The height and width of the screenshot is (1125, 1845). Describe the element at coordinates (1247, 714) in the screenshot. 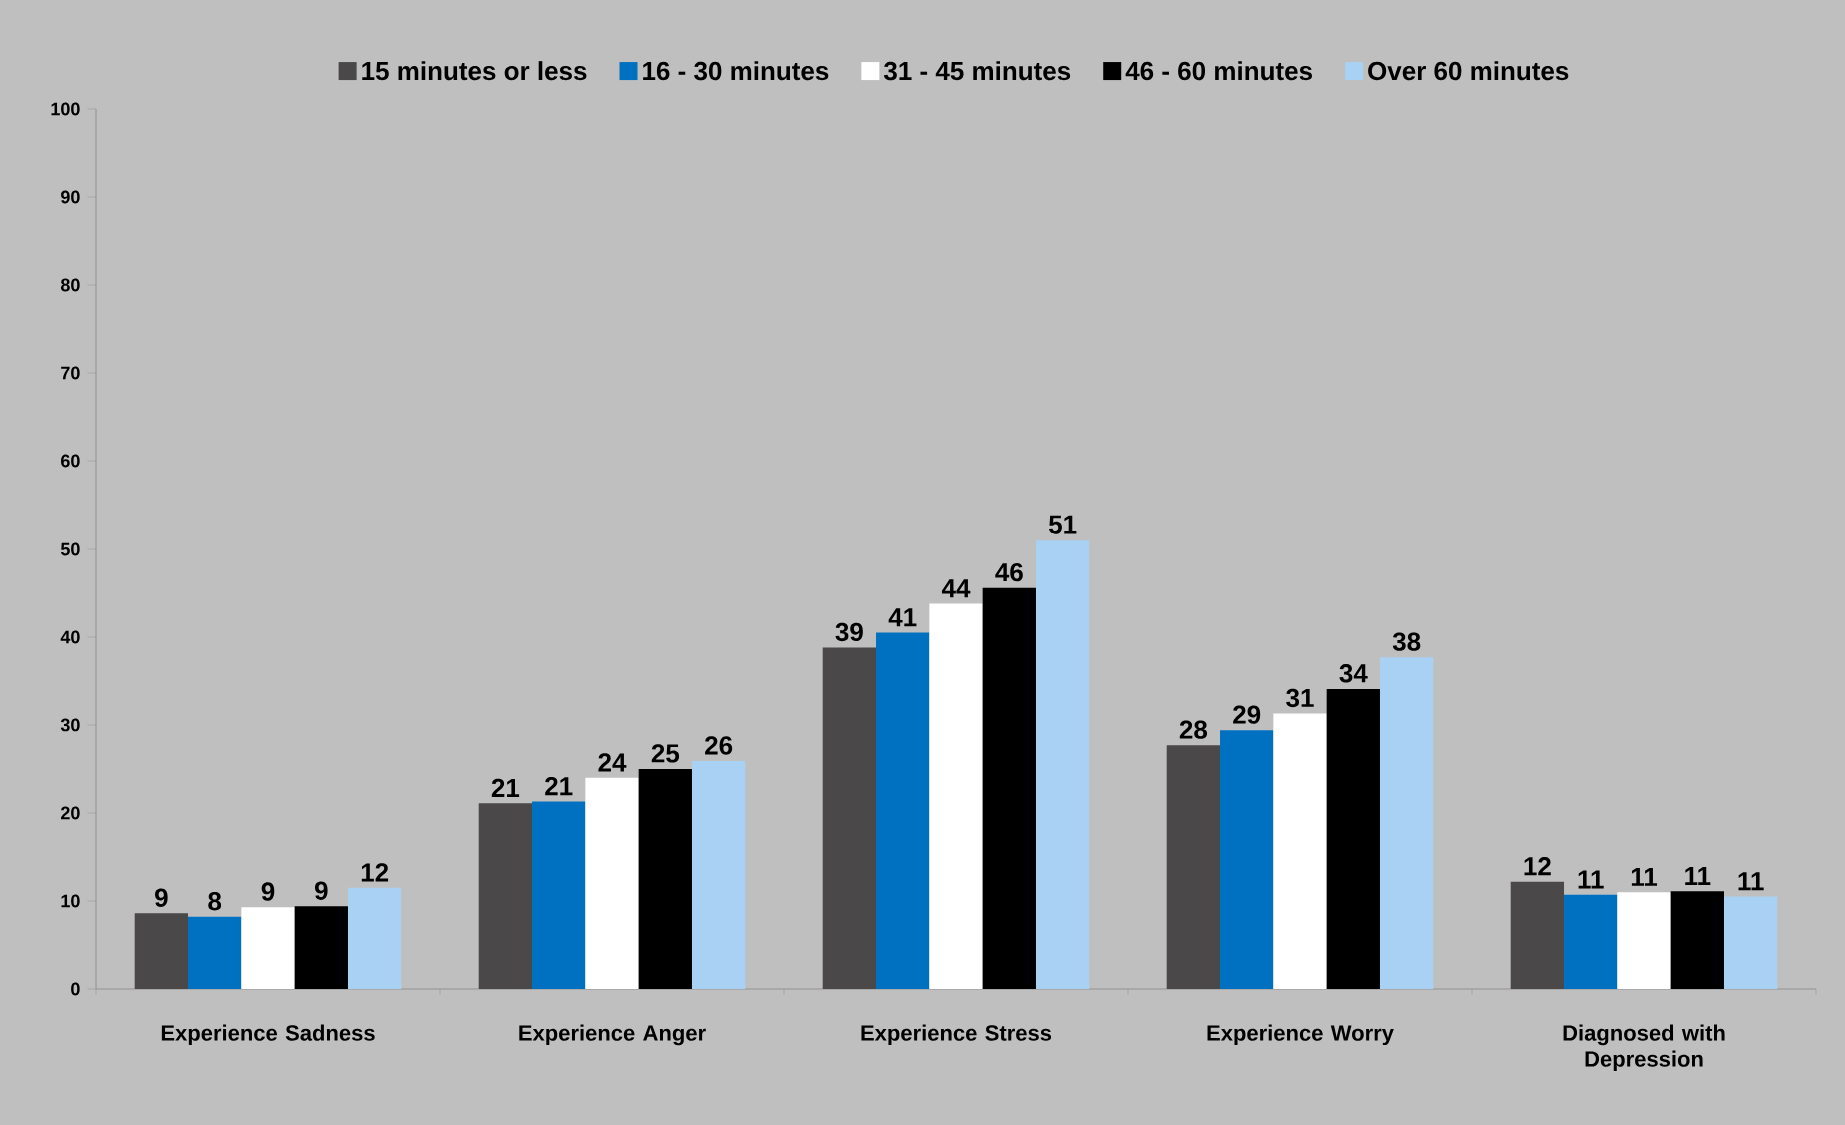

I see `data-label: 29` at that location.